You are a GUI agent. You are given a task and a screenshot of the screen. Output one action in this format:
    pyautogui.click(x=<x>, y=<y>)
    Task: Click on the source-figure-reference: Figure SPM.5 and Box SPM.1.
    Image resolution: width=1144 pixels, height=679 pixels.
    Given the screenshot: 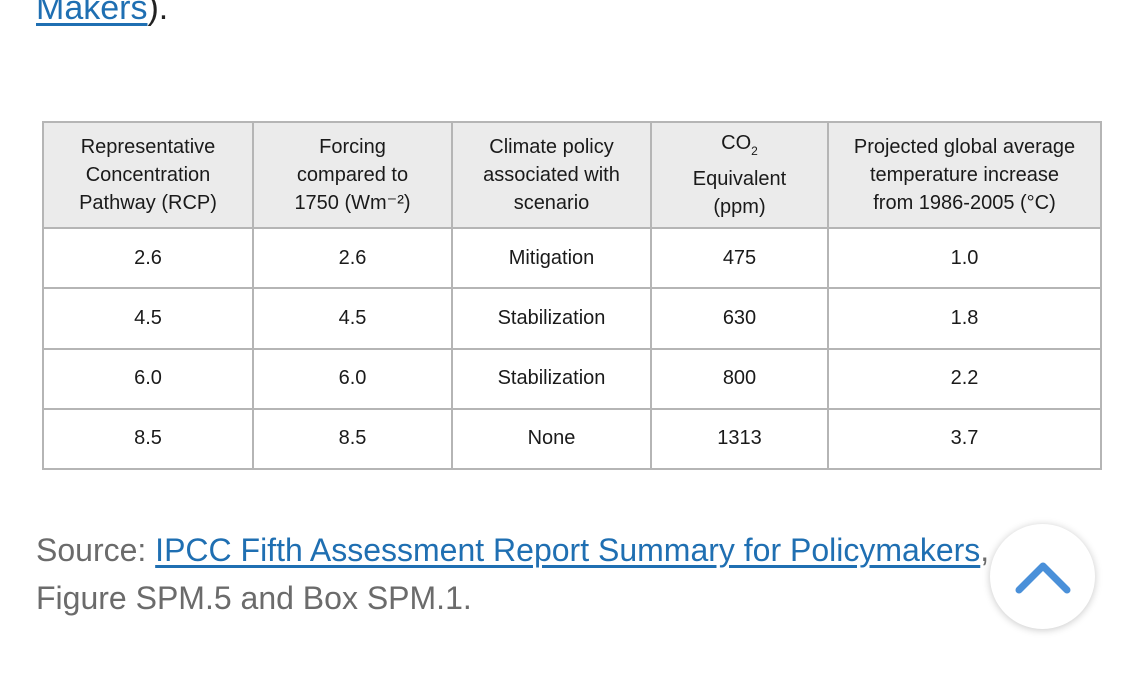 What is the action you would take?
    pyautogui.click(x=254, y=598)
    